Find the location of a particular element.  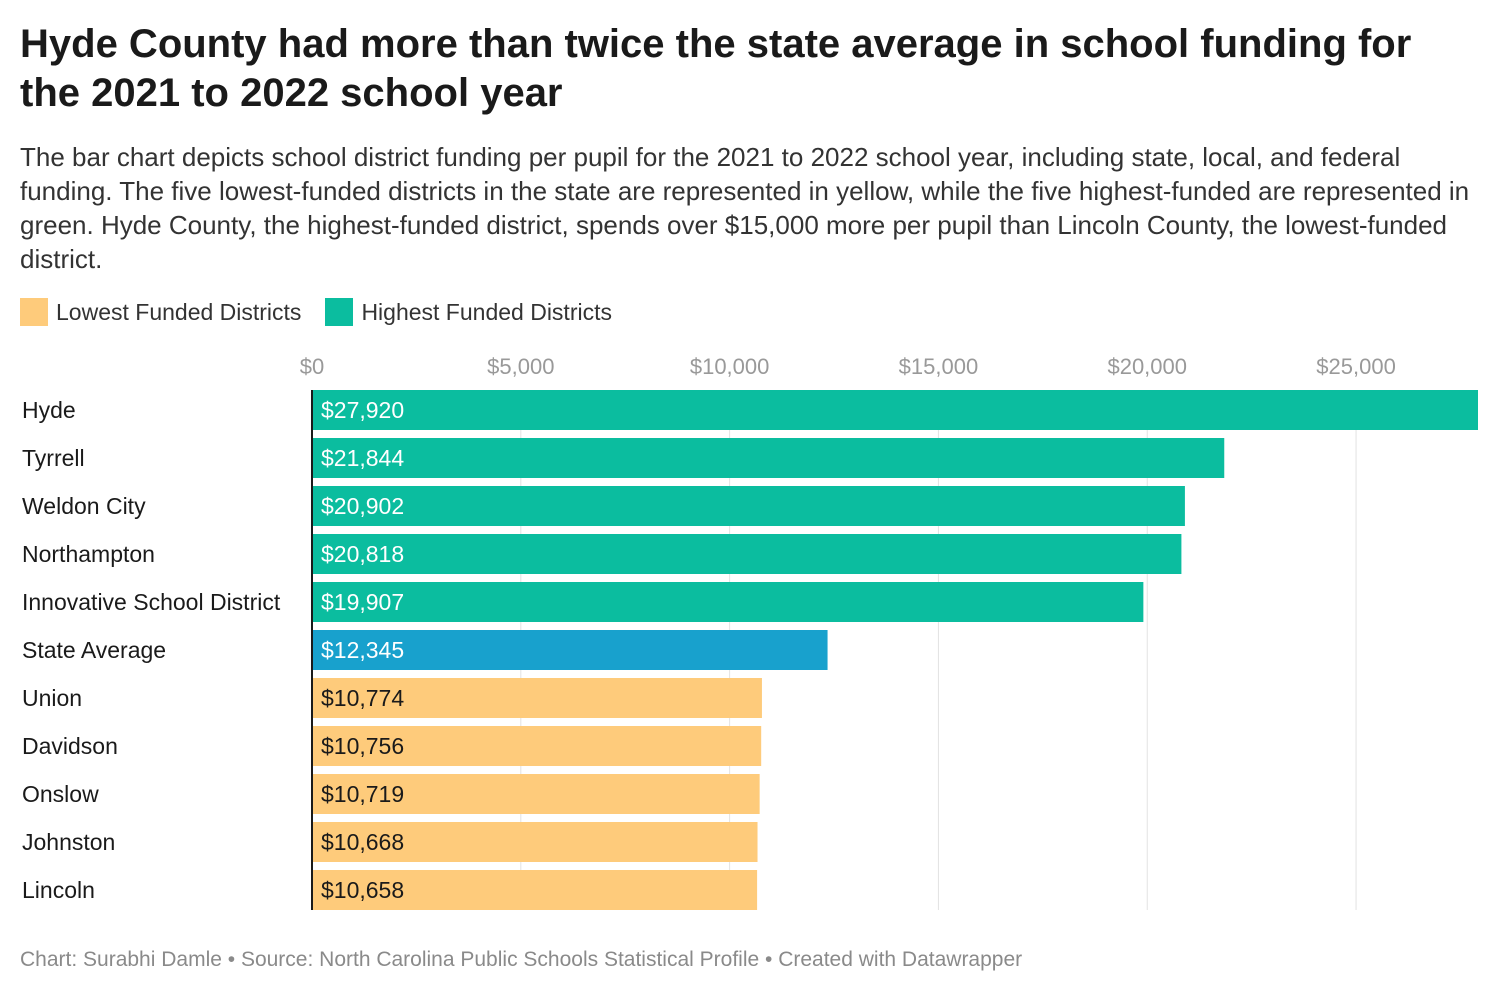

value-label: $10,756 is located at coordinates (362, 746).